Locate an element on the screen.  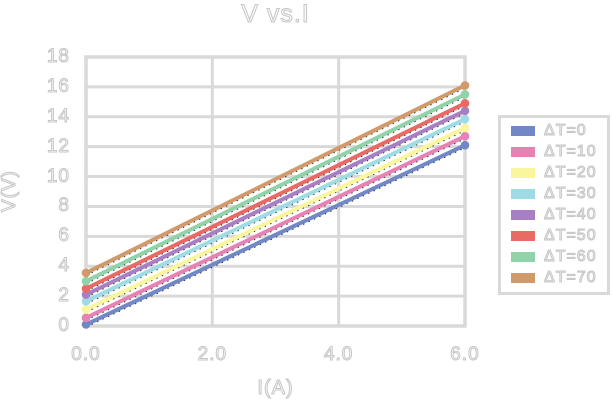
legend-item: ΔT=60 is located at coordinates (559, 256).